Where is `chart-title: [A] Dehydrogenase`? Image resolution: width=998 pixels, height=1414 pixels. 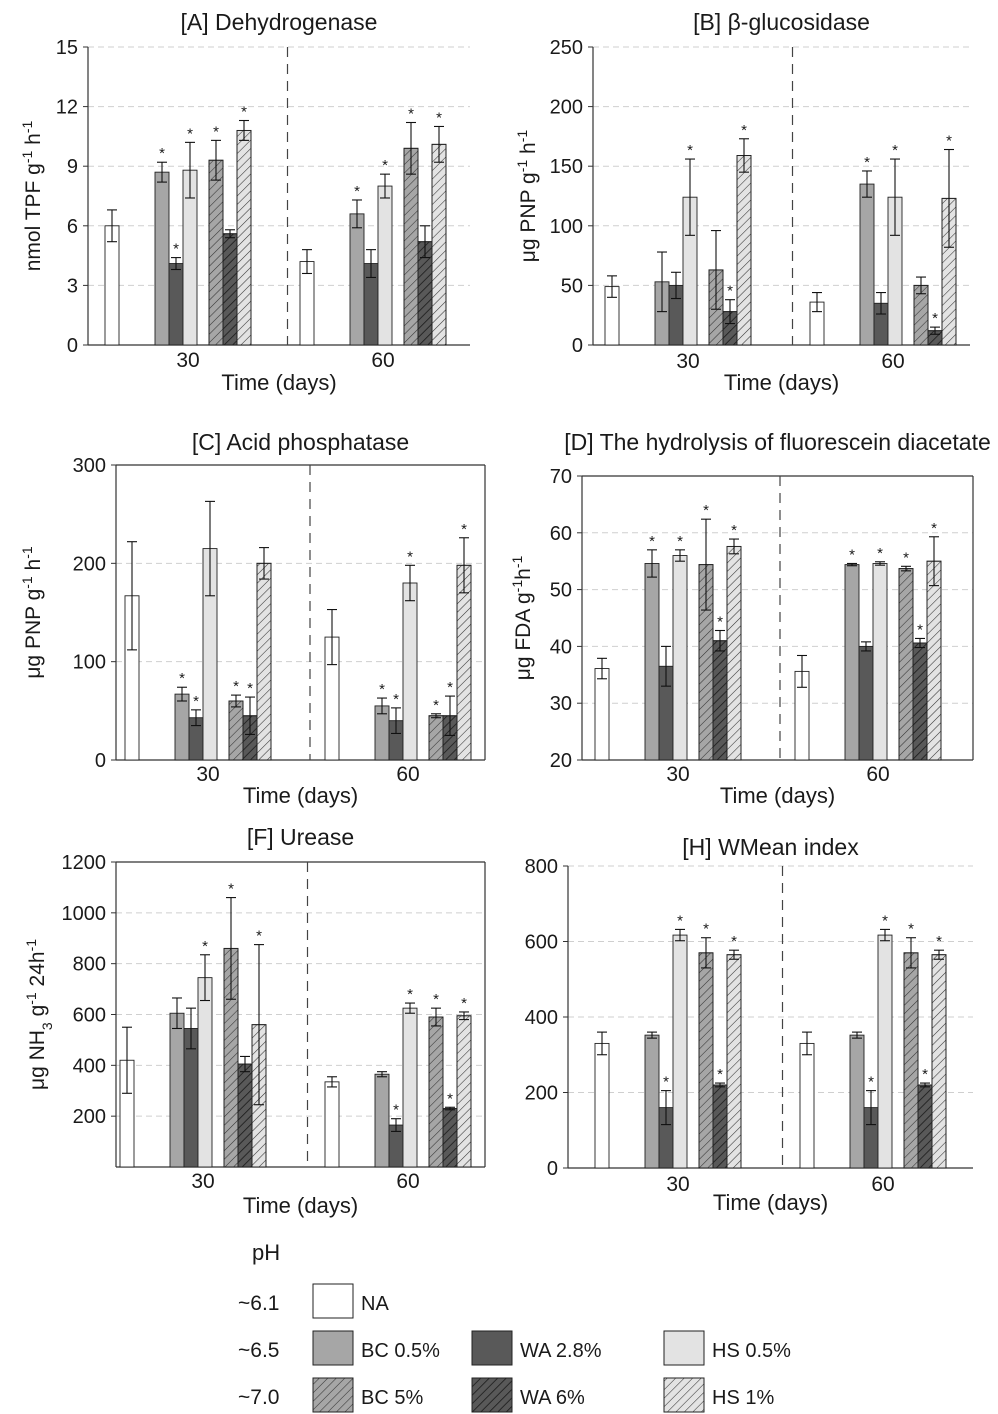
chart-title: [A] Dehydrogenase is located at coordinates (279, 22).